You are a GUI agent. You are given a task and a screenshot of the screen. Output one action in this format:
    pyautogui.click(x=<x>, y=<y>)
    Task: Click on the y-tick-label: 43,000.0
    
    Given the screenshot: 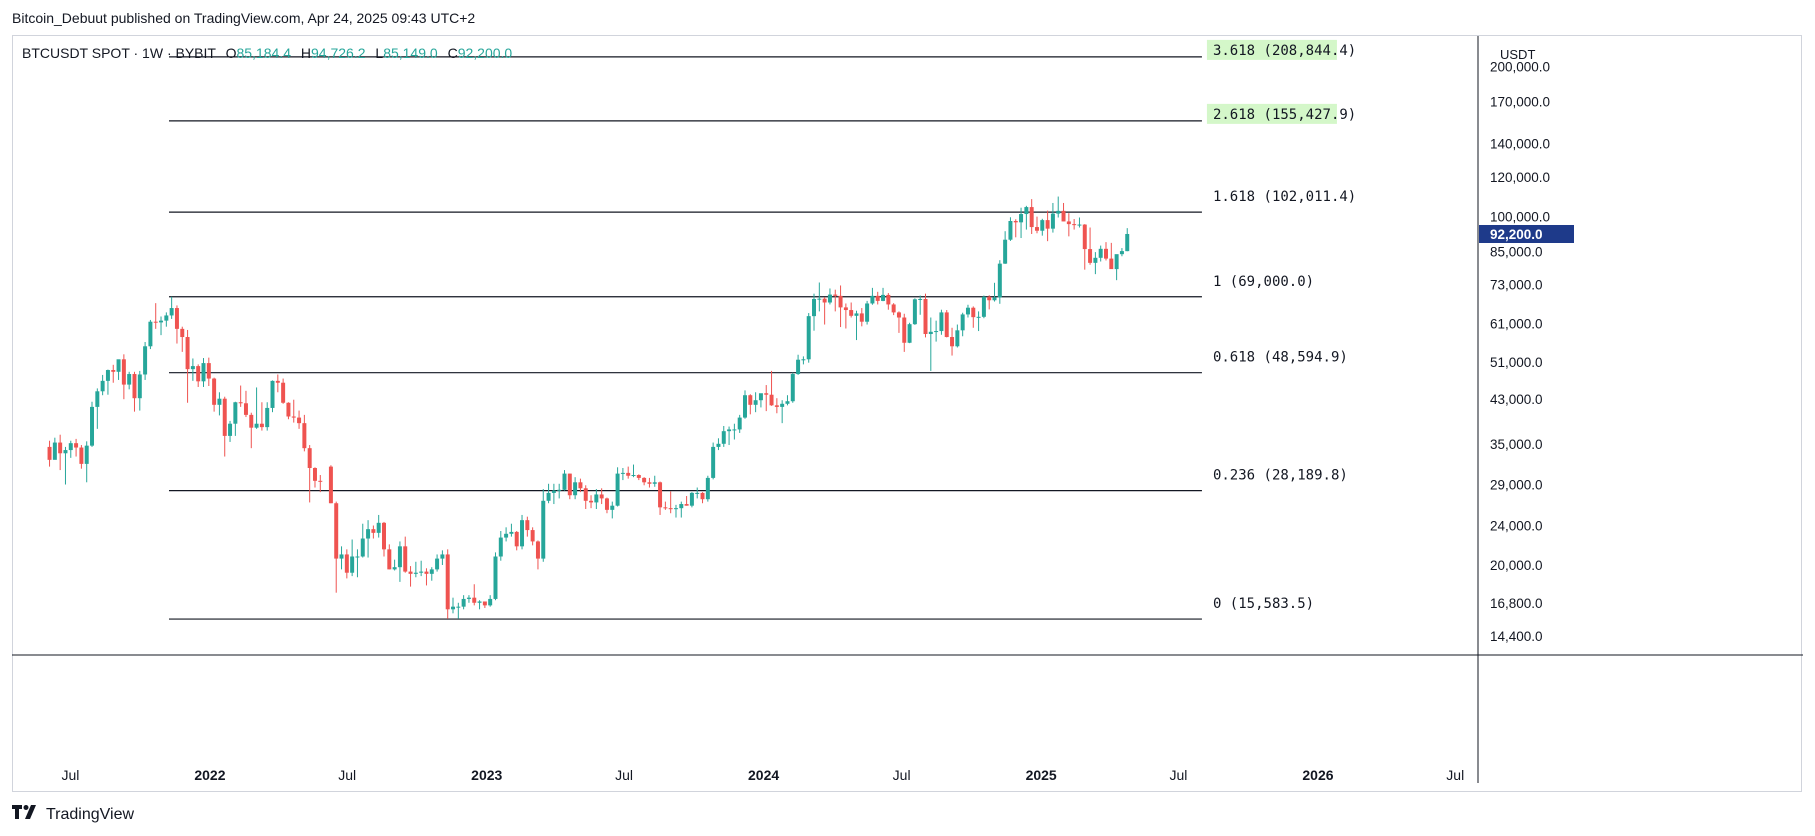 What is the action you would take?
    pyautogui.click(x=1516, y=399)
    